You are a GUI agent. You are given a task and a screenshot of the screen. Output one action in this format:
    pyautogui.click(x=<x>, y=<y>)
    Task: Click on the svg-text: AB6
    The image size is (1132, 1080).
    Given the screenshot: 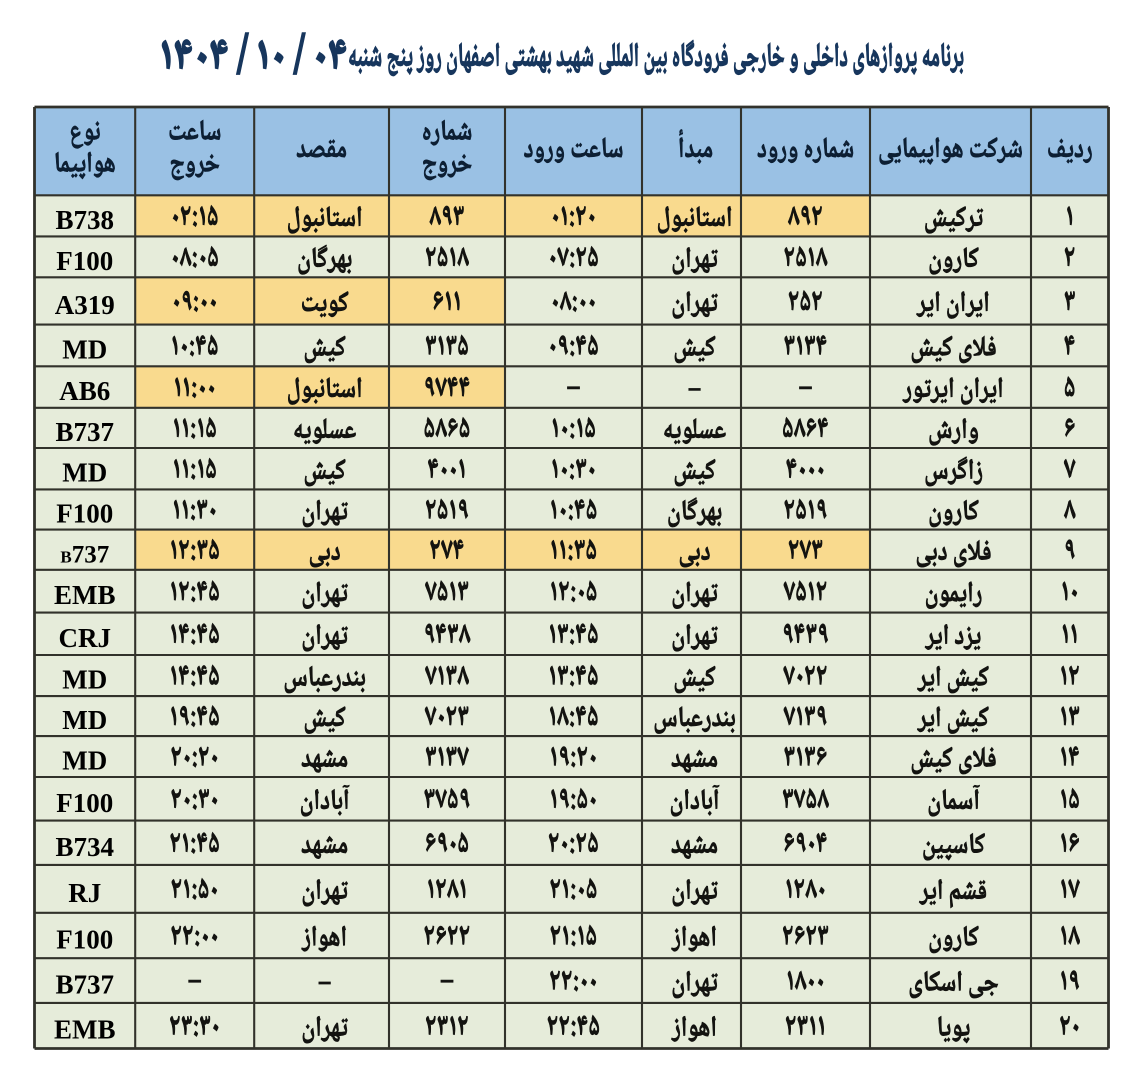 What is the action you would take?
    pyautogui.click(x=84, y=391)
    